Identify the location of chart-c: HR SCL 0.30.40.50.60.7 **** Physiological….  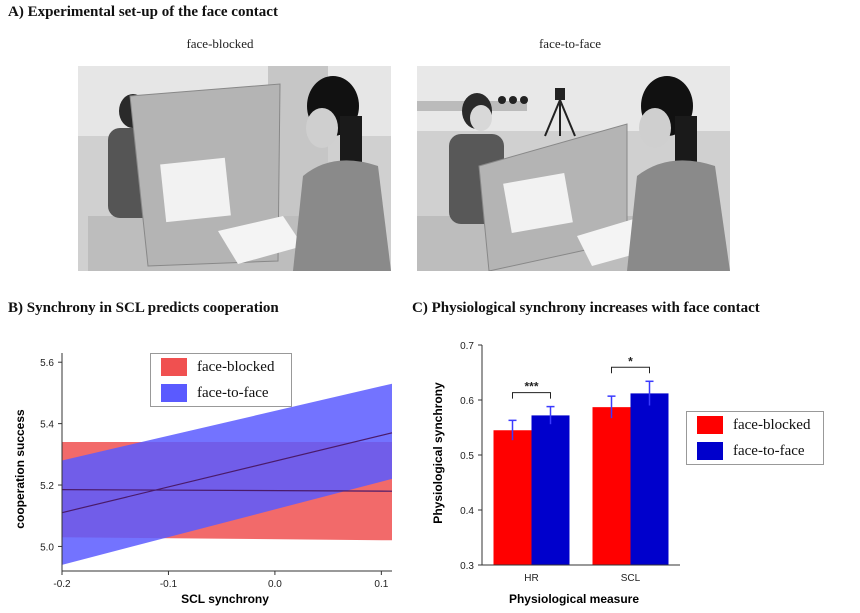
(555, 473).